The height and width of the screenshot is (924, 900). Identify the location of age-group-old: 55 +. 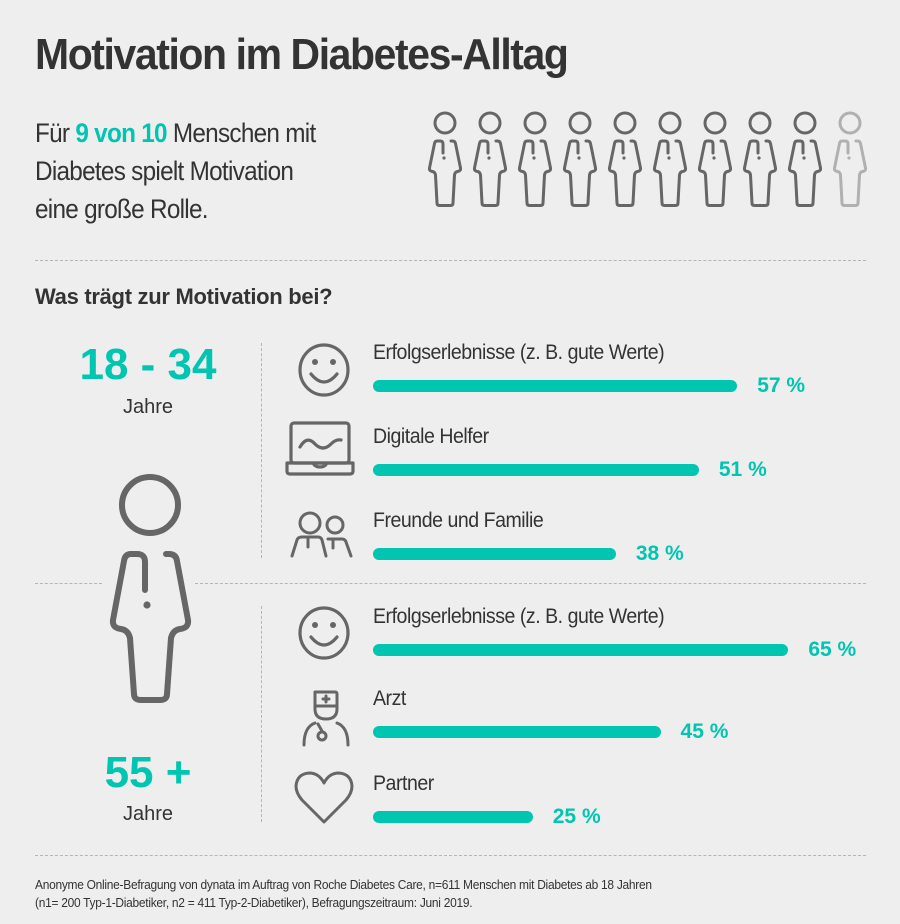
(148, 772).